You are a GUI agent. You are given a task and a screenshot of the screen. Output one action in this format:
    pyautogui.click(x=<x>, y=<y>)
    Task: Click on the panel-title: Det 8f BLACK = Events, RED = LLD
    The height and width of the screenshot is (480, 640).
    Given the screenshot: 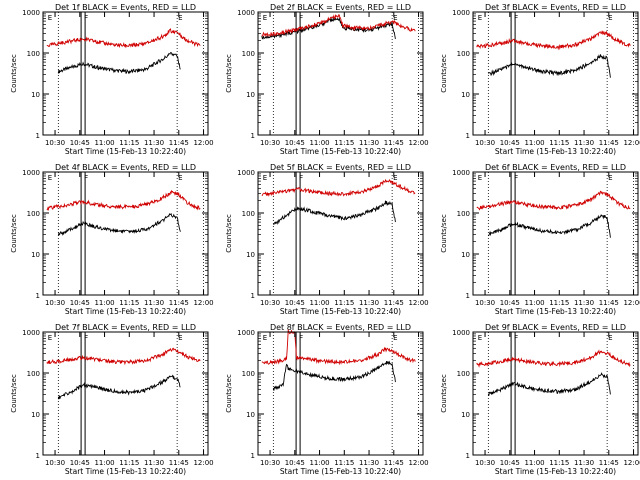 What is the action you would take?
    pyautogui.click(x=340, y=327)
    